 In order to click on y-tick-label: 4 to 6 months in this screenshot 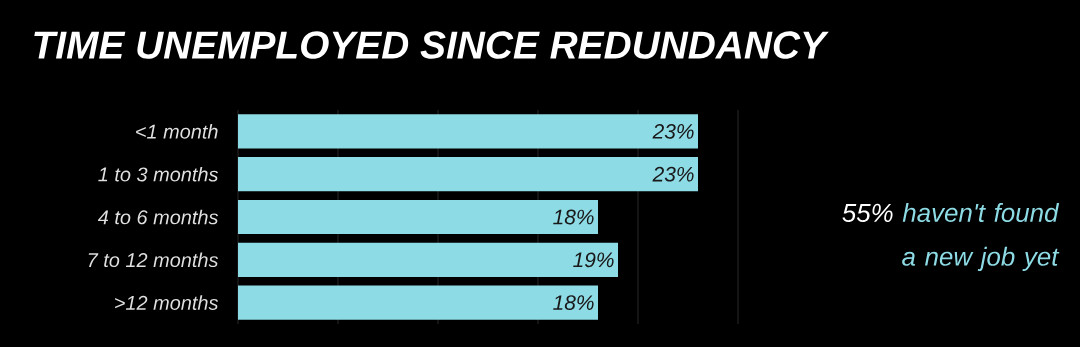, I will do `click(158, 217)`.